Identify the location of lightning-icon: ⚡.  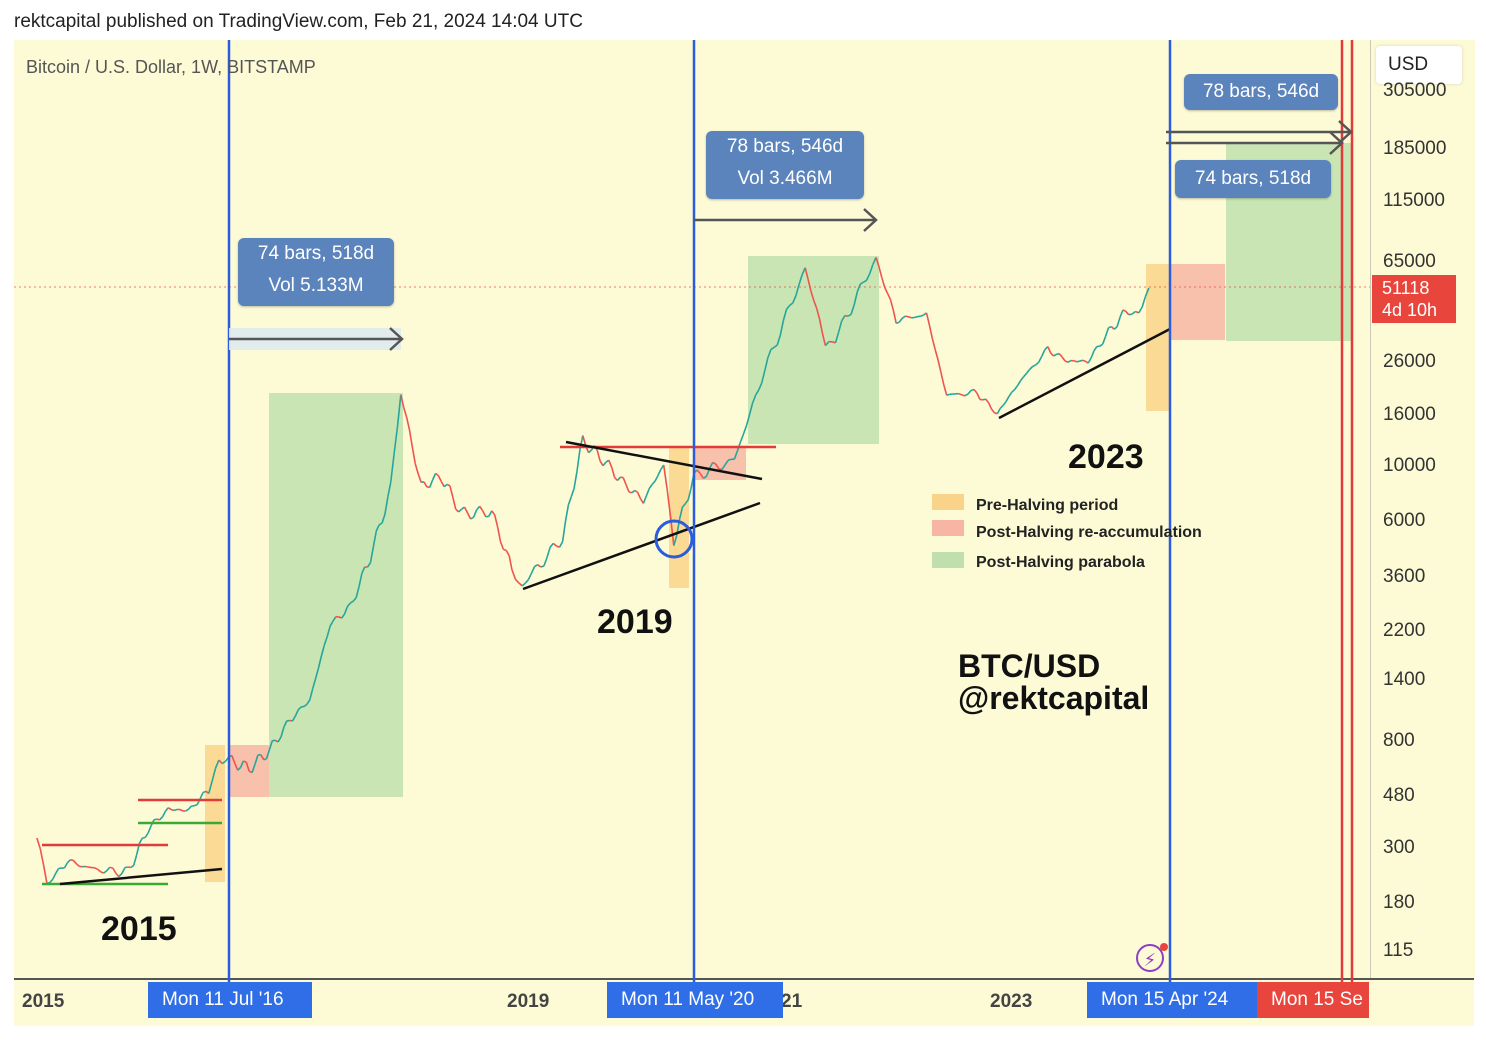
(1150, 958).